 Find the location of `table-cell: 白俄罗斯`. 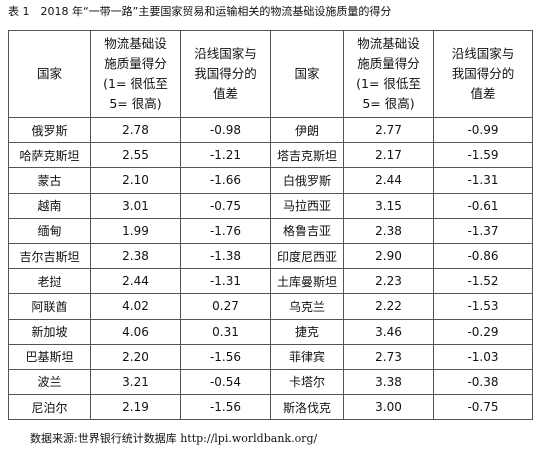

table-cell: 白俄罗斯 is located at coordinates (307, 180).